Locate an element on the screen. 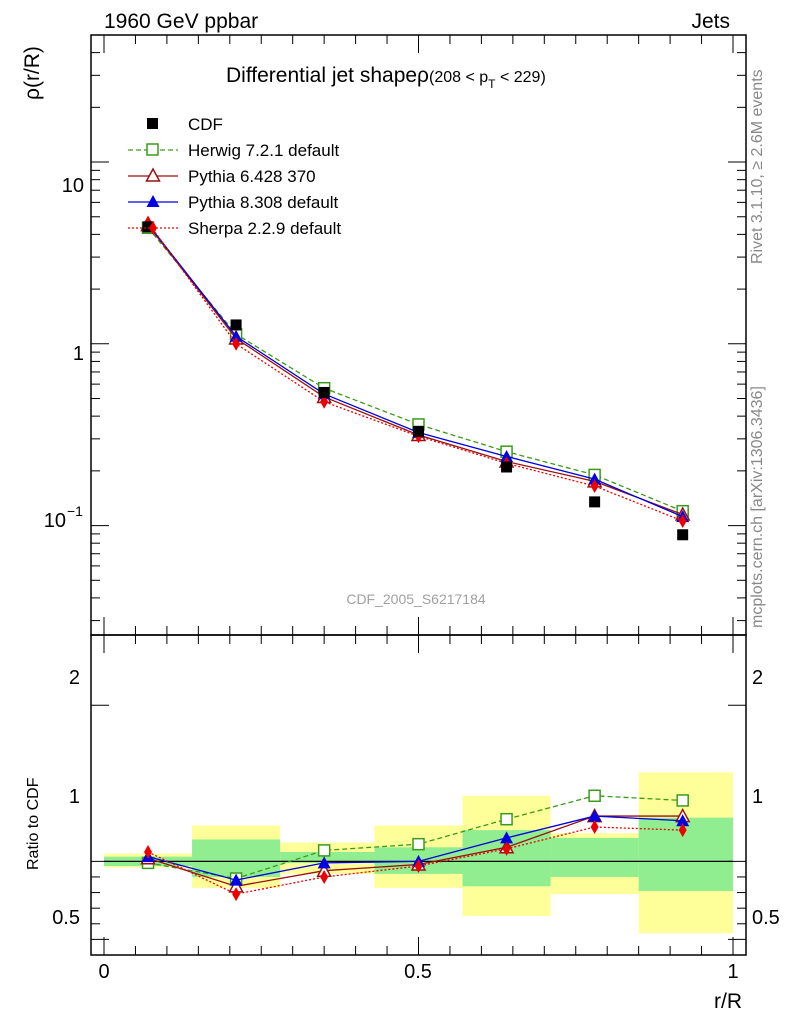  main-title: Differential jet shapeρ(208 < pT < 229) is located at coordinates (386, 77).